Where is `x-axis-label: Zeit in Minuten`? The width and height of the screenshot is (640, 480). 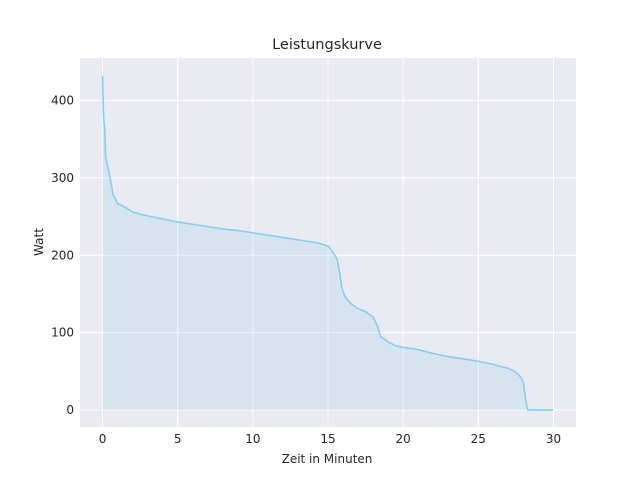 x-axis-label: Zeit in Minuten is located at coordinates (327, 459).